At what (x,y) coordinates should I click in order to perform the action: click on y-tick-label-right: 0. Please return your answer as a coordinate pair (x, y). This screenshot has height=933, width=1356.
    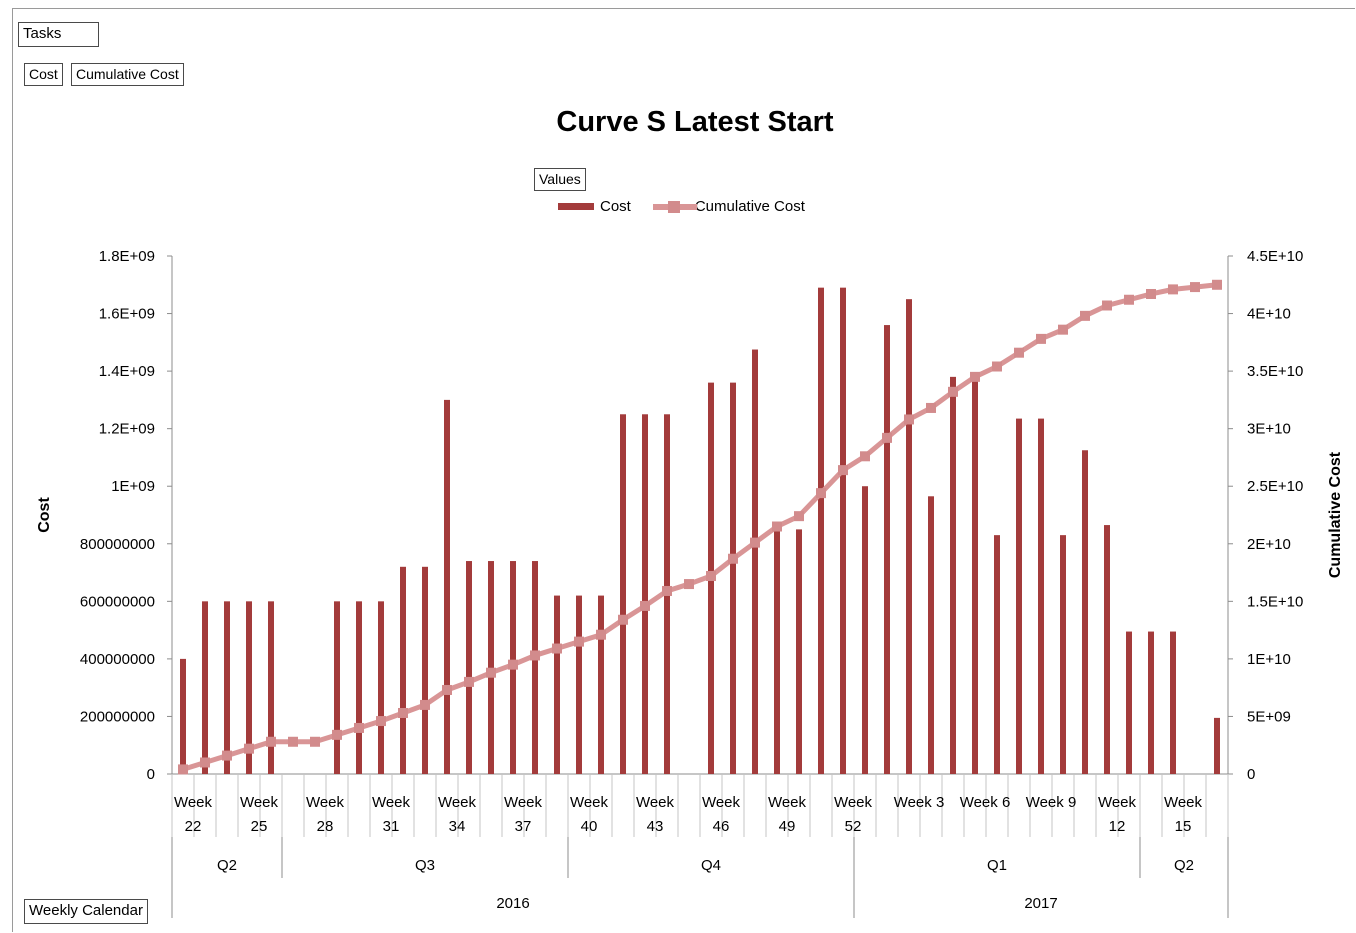
    Looking at the image, I should click on (1251, 774).